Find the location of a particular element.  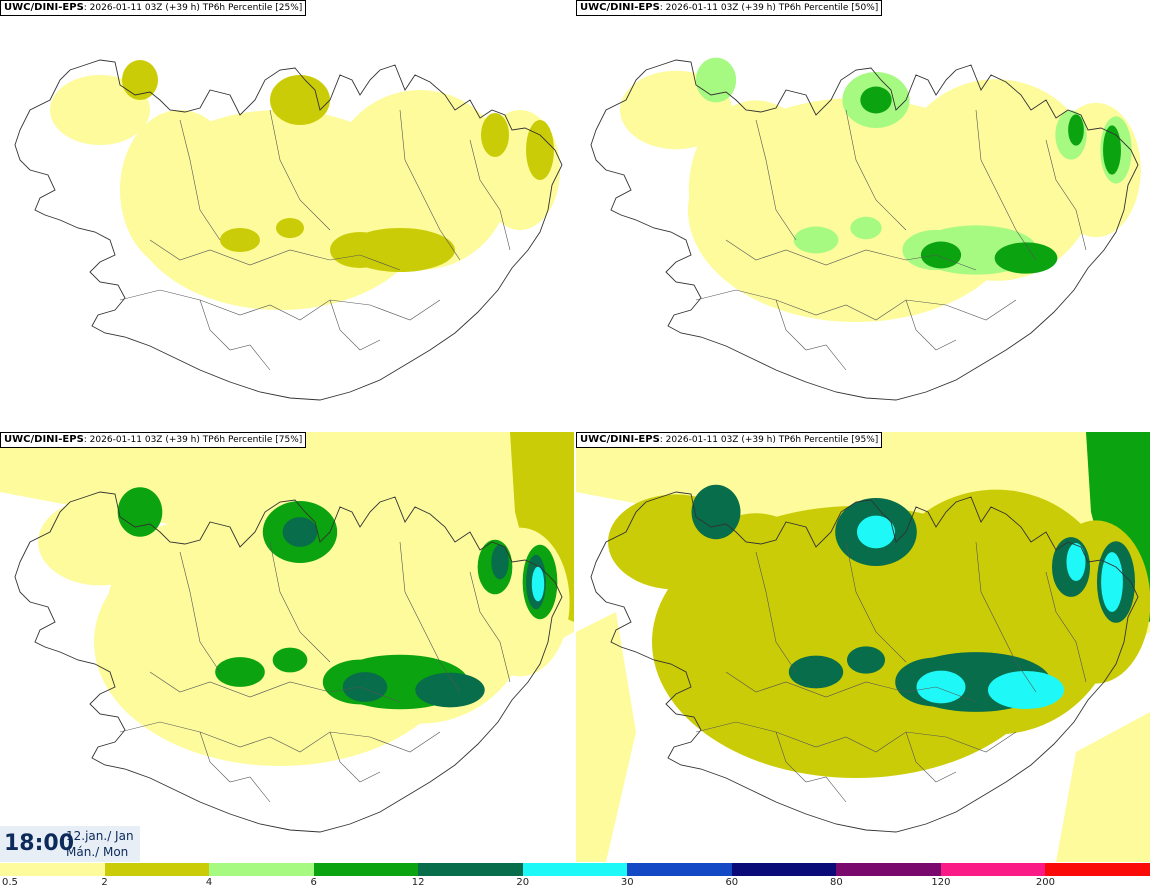

legend-label: 200 is located at coordinates (1045, 882).